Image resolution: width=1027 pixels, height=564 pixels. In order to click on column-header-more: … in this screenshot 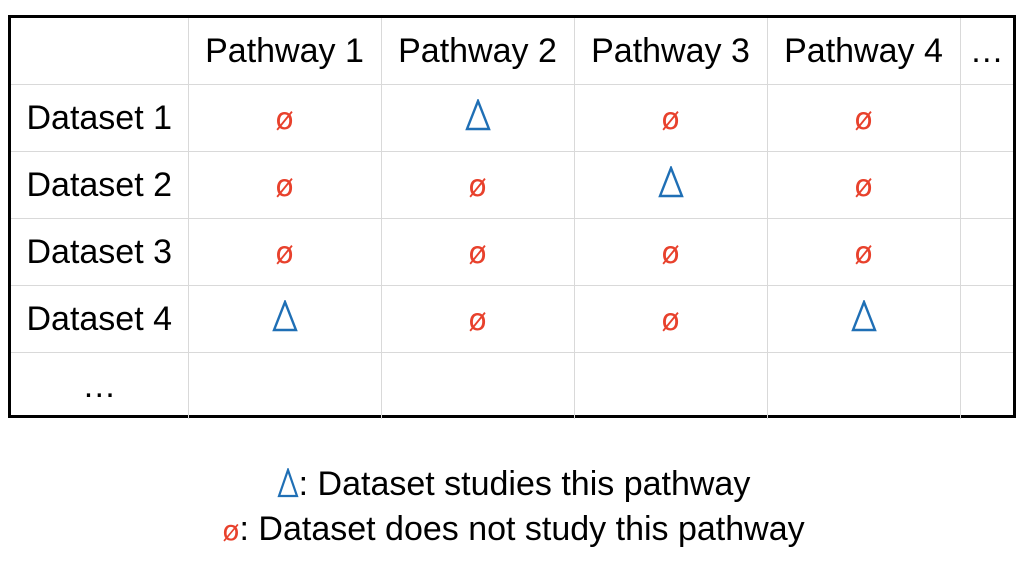, I will do `click(986, 51)`.